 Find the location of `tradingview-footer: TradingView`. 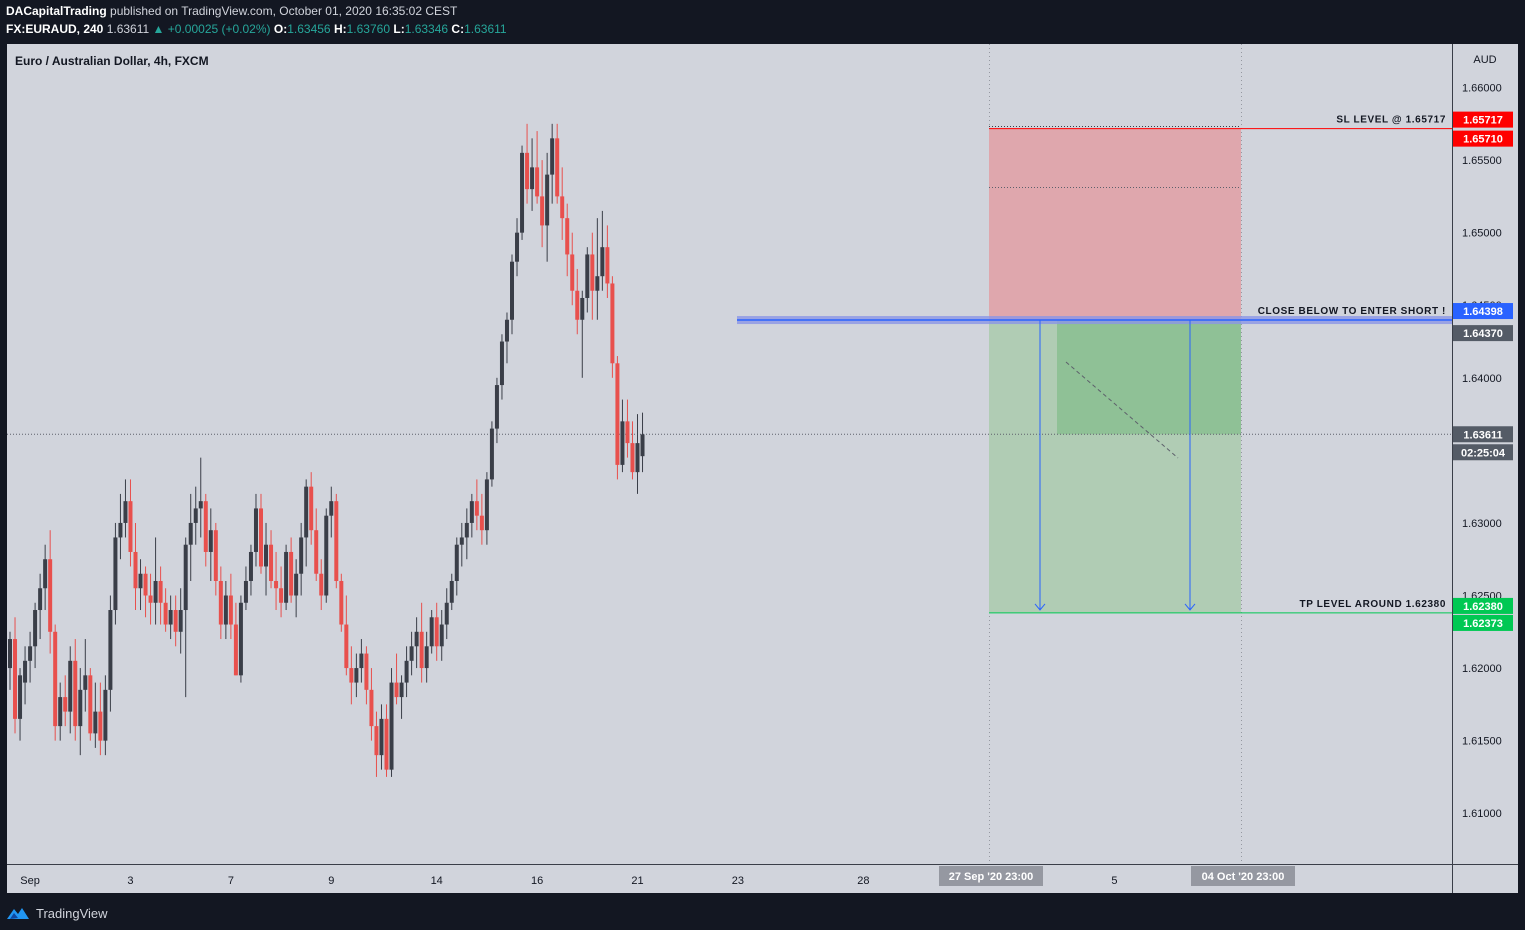

tradingview-footer: TradingView is located at coordinates (57, 913).